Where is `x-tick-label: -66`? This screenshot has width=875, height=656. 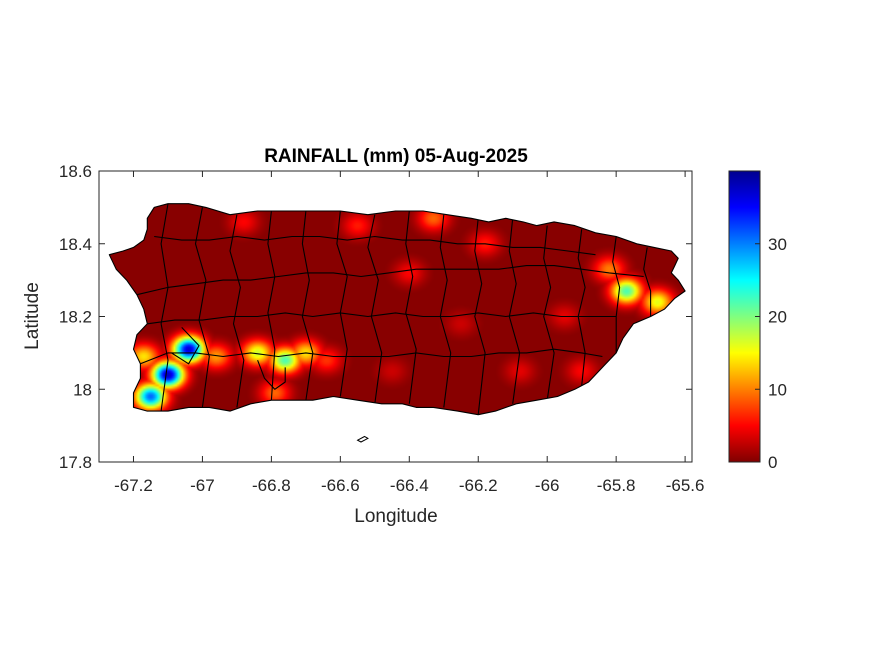 x-tick-label: -66 is located at coordinates (547, 485).